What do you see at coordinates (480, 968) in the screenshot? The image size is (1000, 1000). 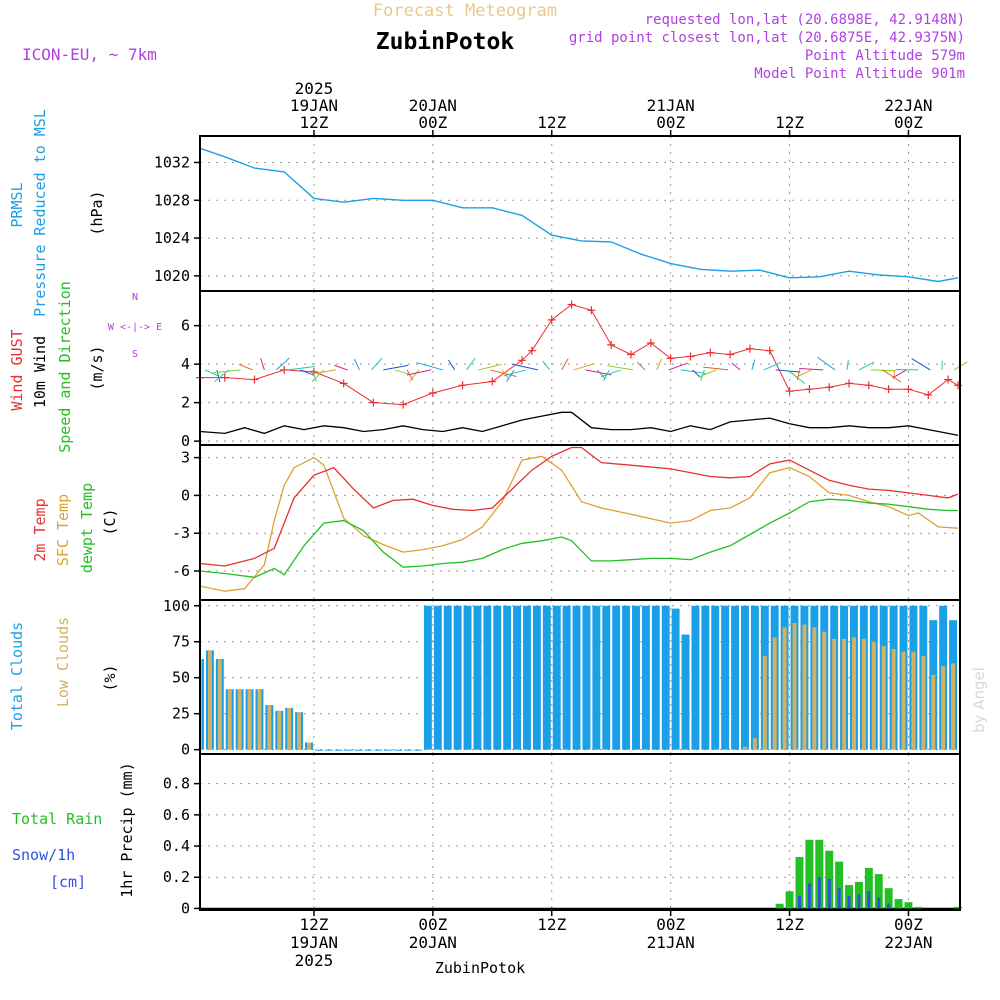 I see `footer-location: ZubinPotok` at bounding box center [480, 968].